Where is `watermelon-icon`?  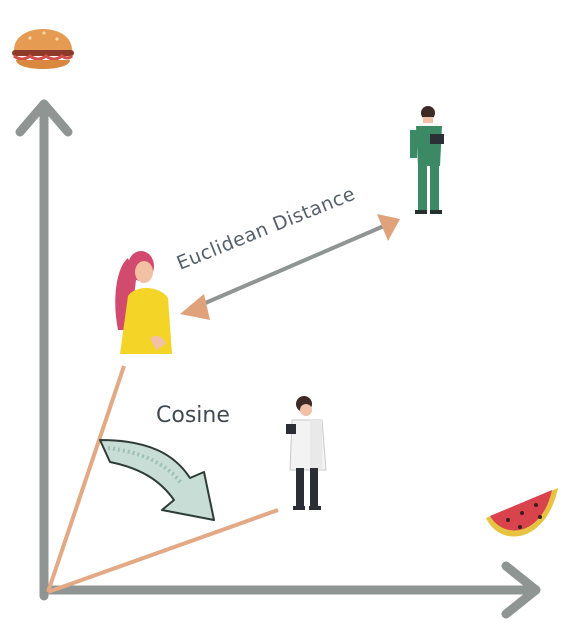
watermelon-icon is located at coordinates (522, 512).